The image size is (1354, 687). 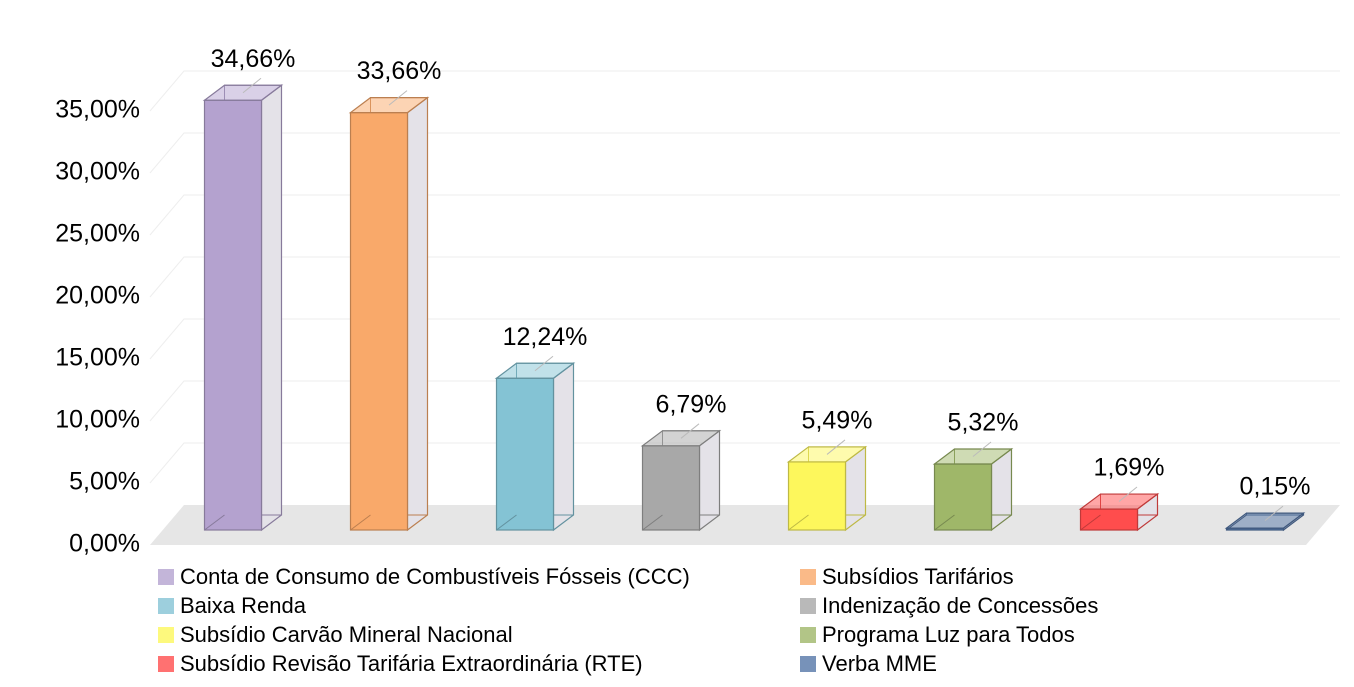 I want to click on floor, so click(x=745, y=525).